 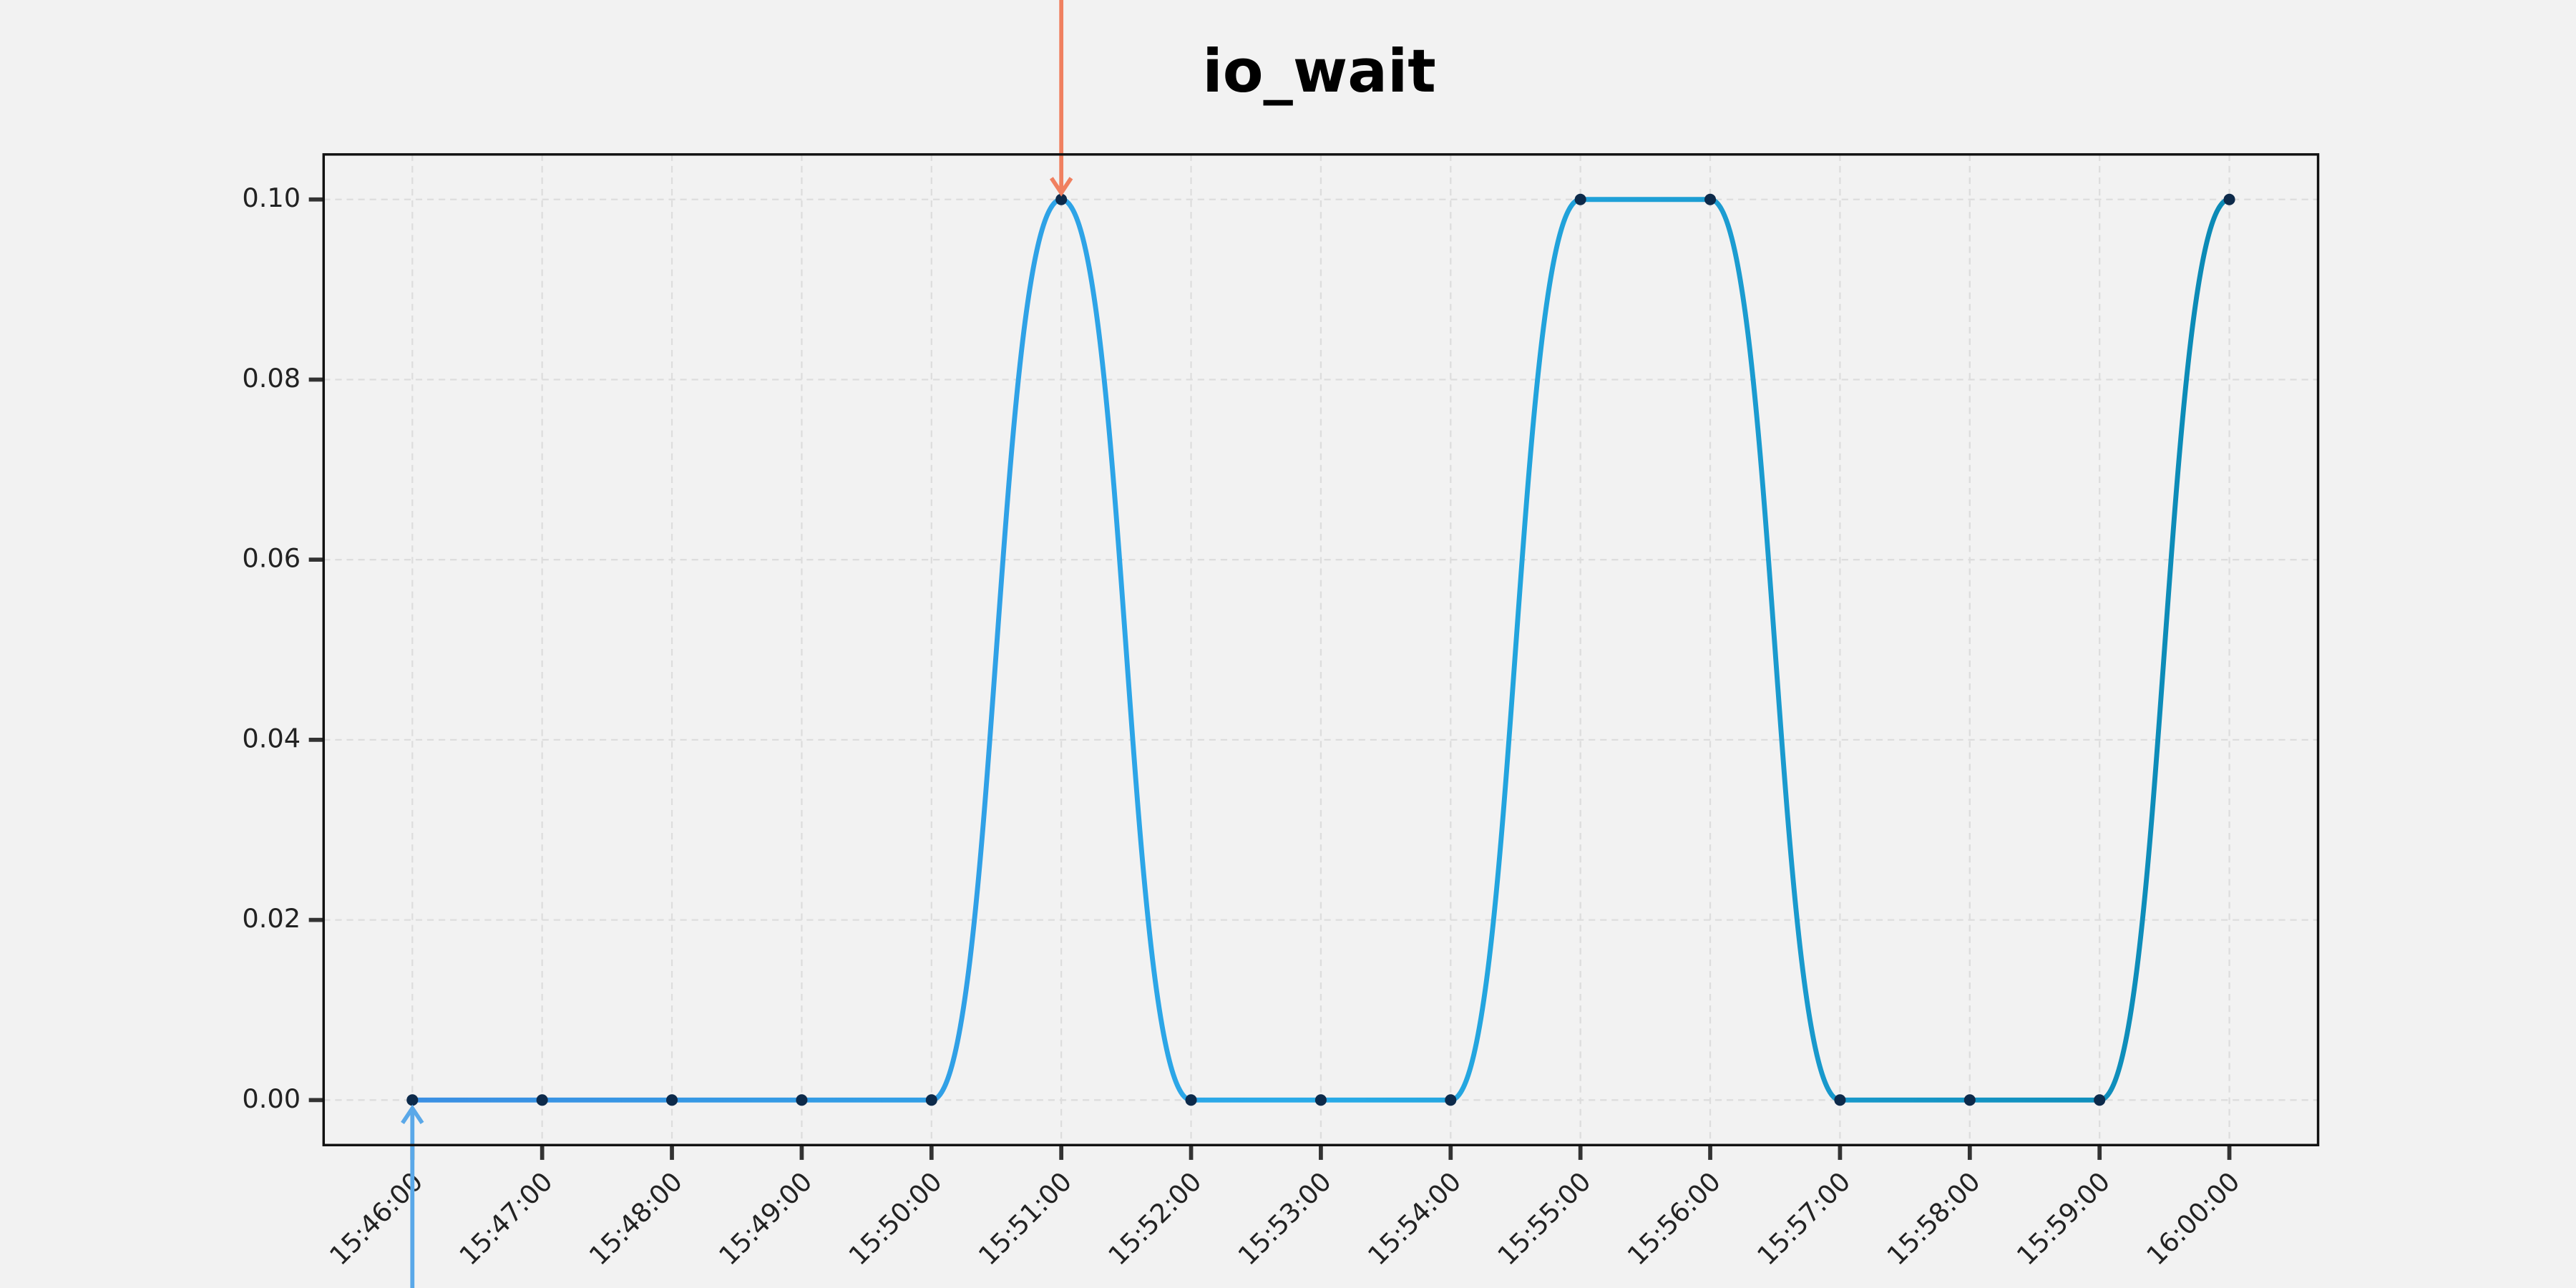 I want to click on y-tick-label: 0.04, so click(x=271, y=738).